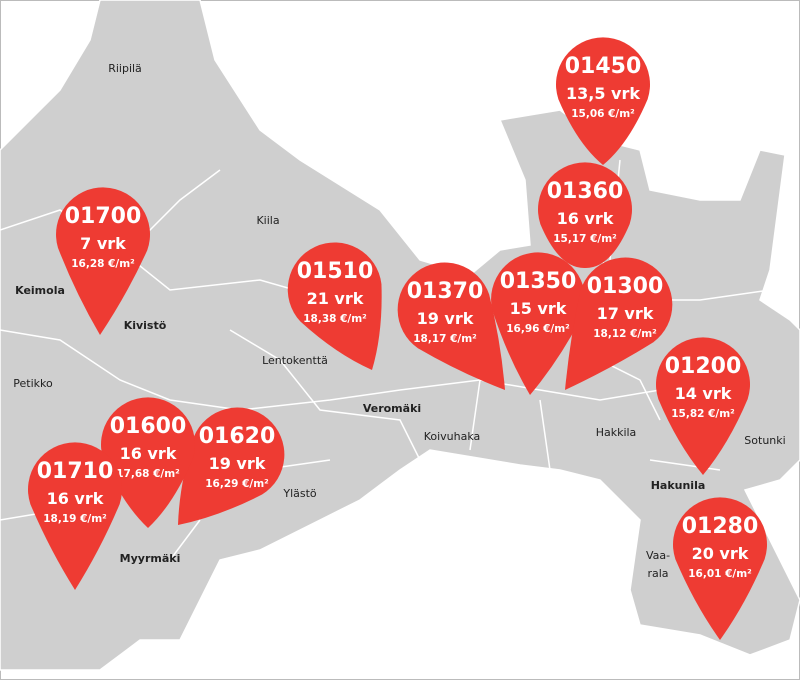 Image resolution: width=800 pixels, height=680 pixels. What do you see at coordinates (445, 339) in the screenshot?
I see `pin-price: 18,17 €/m²` at bounding box center [445, 339].